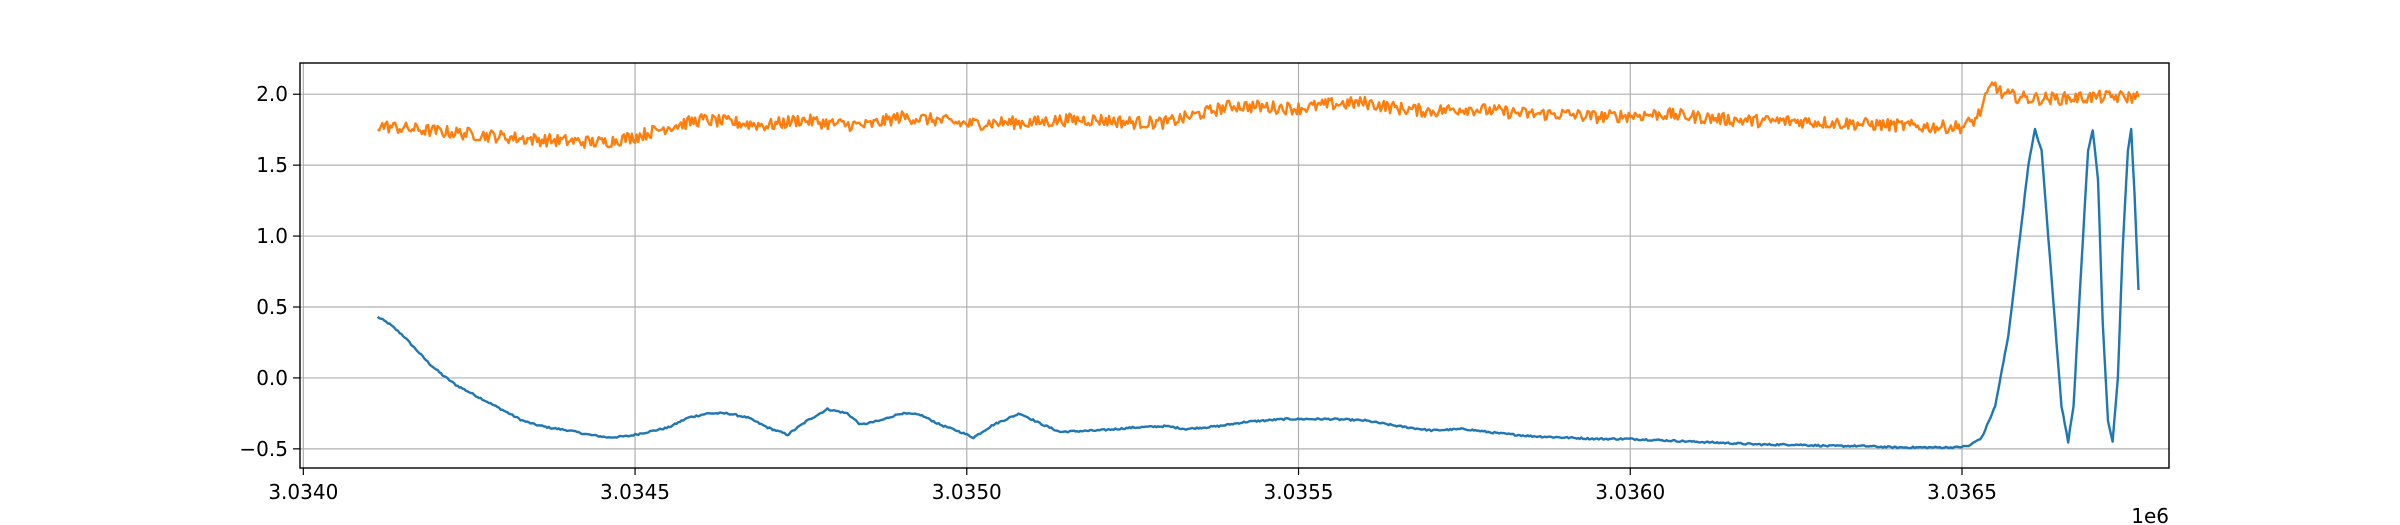  I want to click on x-tick-label: 3.0365, so click(1962, 492).